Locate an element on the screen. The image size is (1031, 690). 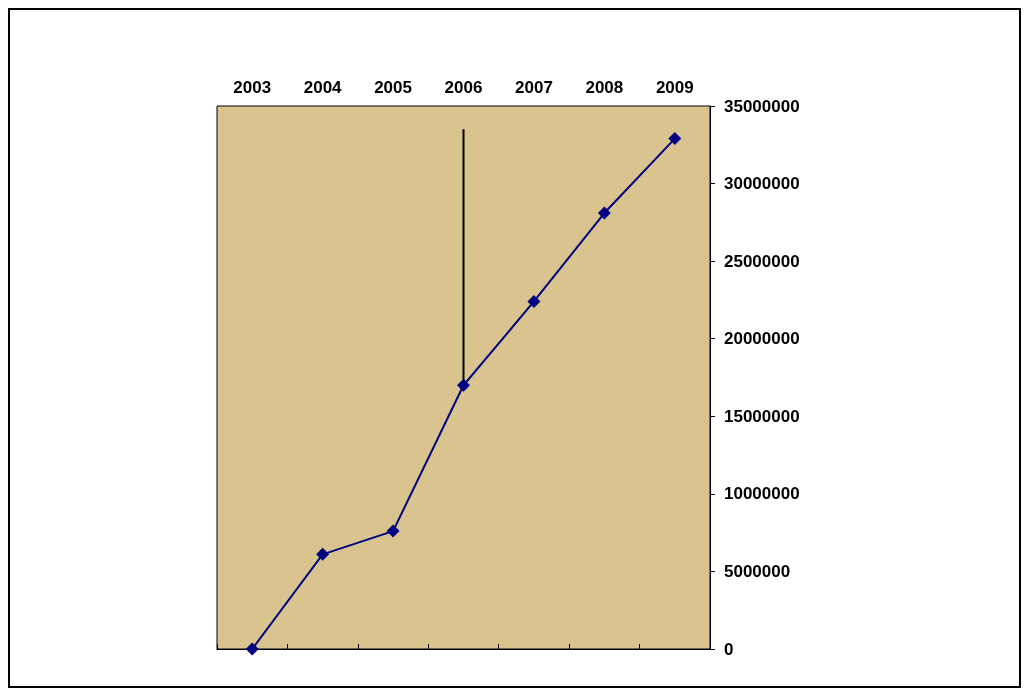
x-tick-label: 2004 is located at coordinates (323, 87).